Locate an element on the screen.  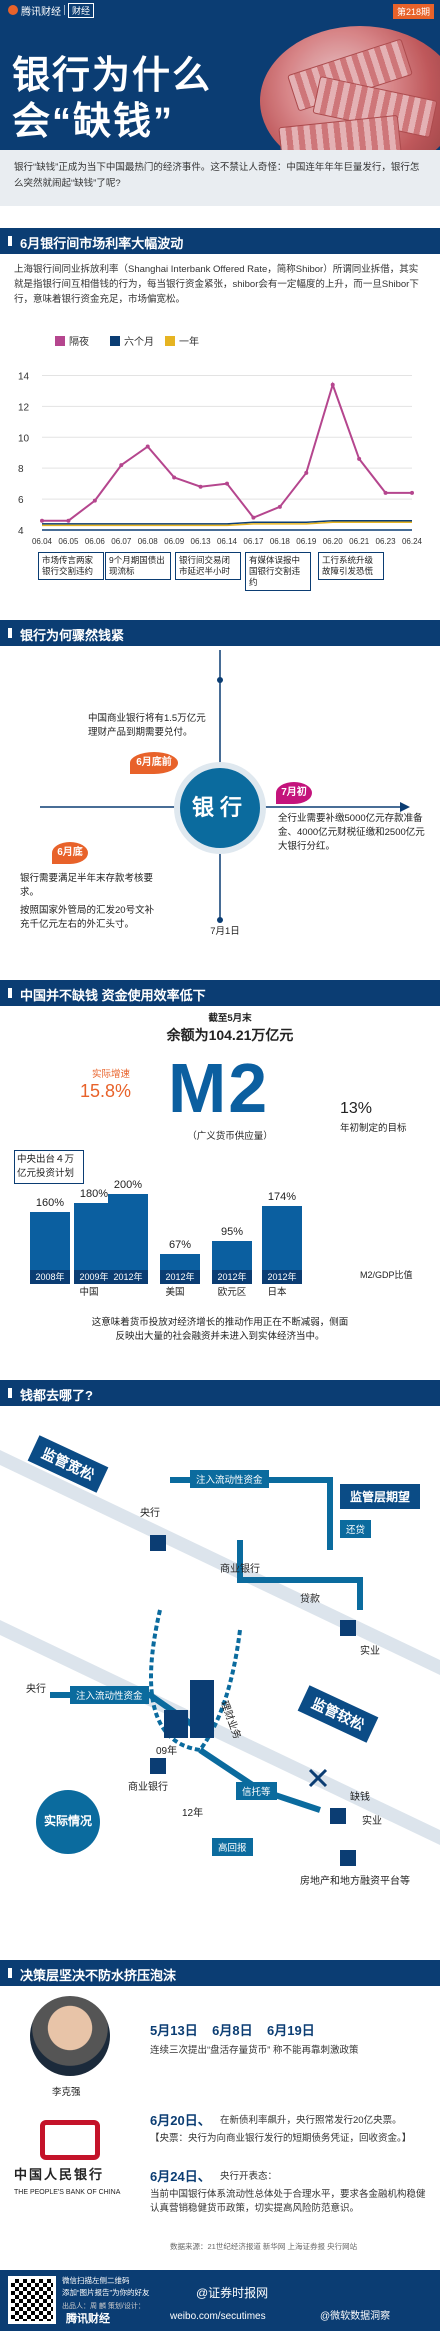
badge-end-june: 6月底 is located at coordinates (70, 853).